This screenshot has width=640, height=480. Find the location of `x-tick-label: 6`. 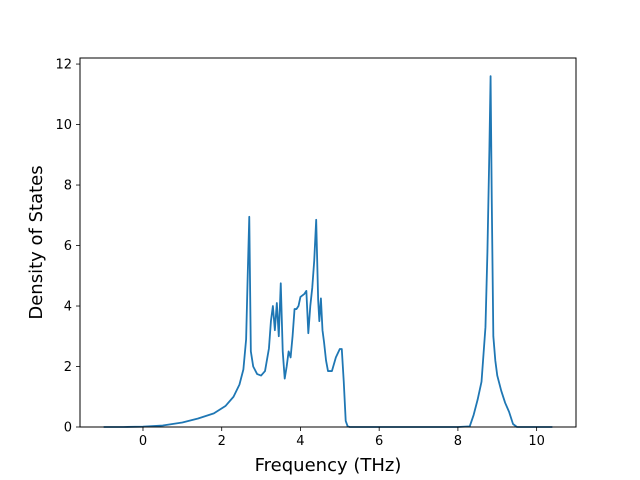

x-tick-label: 6 is located at coordinates (379, 441).